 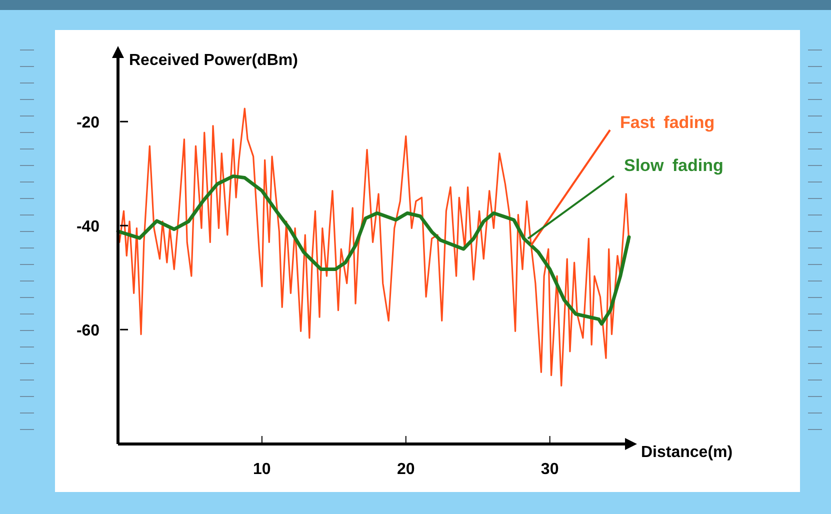 I want to click on x-tick-label: 20, so click(x=405, y=469).